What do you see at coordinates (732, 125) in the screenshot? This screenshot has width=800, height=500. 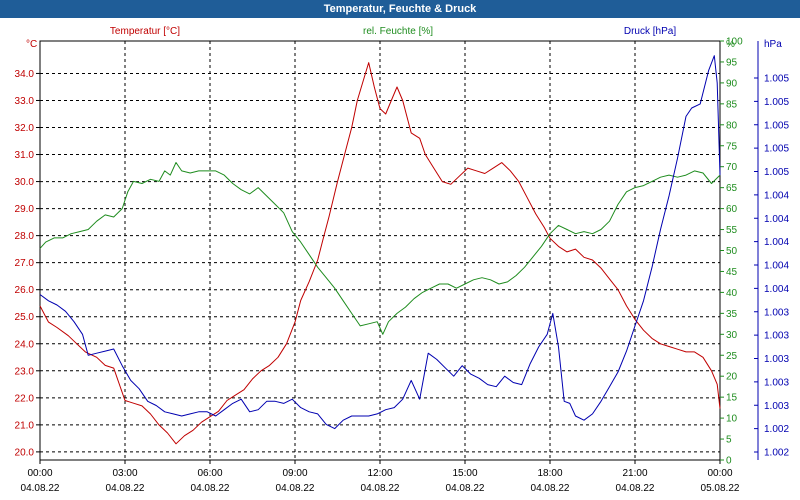 I see `humidity-tick-label: 80` at bounding box center [732, 125].